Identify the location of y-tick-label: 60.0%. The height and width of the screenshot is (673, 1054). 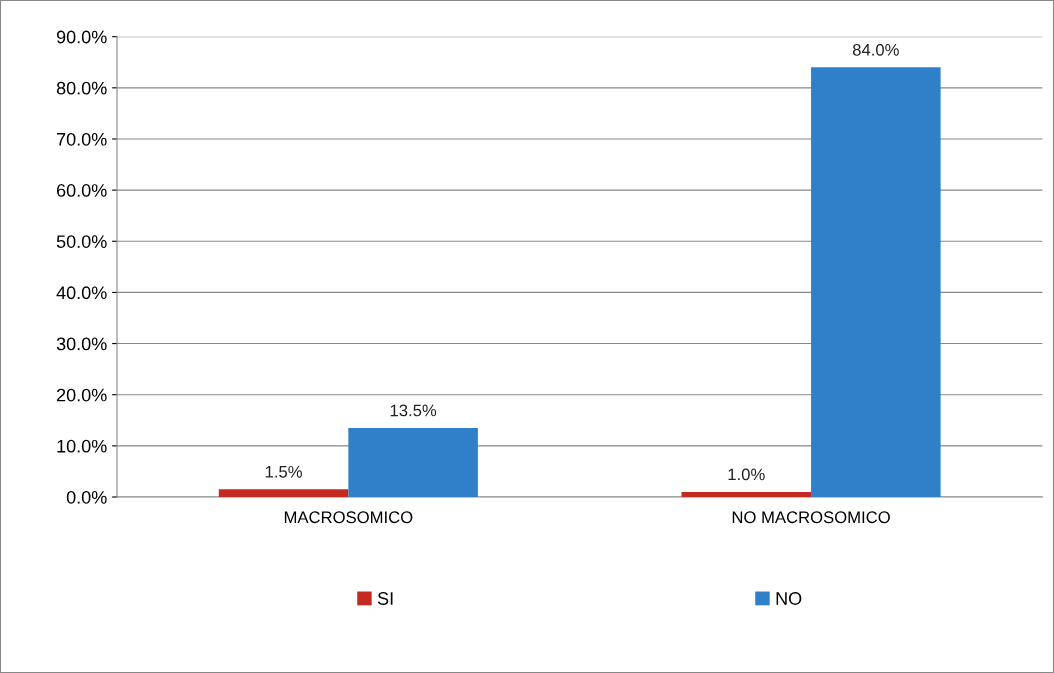
(82, 190).